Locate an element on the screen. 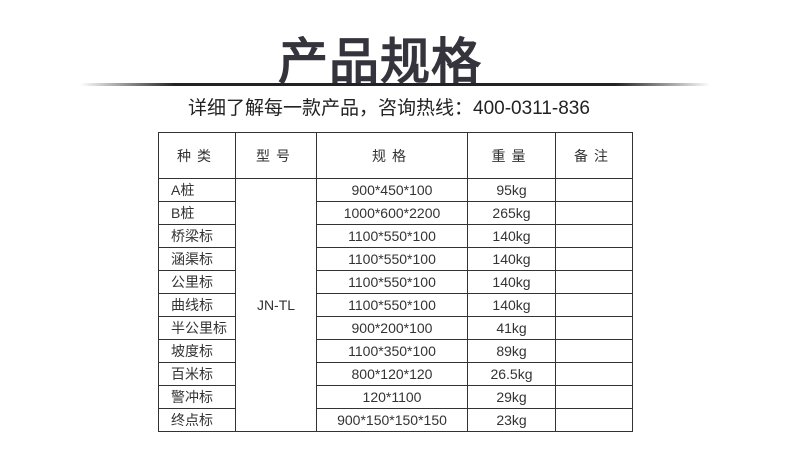 Image resolution: width=790 pixels, height=465 pixels. cell-weight: 41kg is located at coordinates (511, 328).